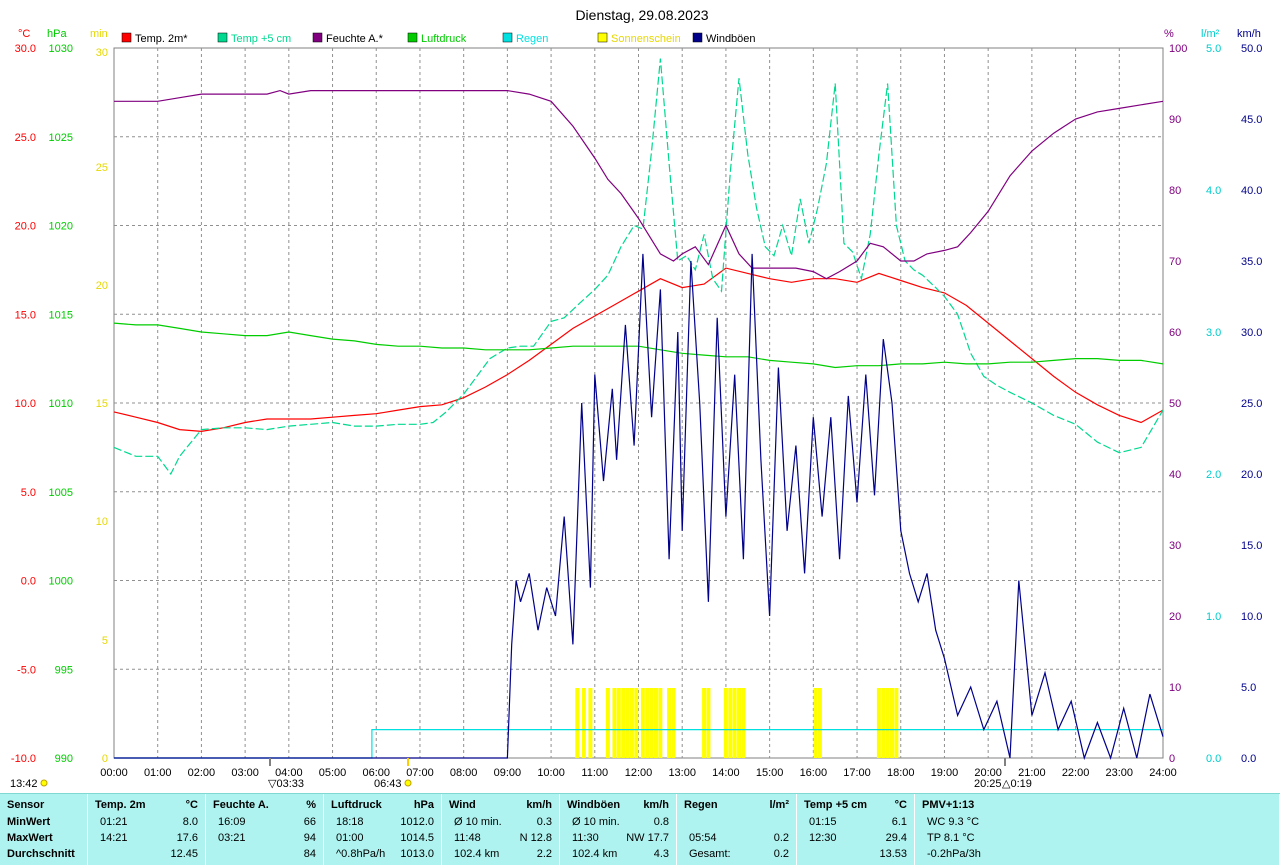  I want to click on stats-cell: 84, so click(309, 854).